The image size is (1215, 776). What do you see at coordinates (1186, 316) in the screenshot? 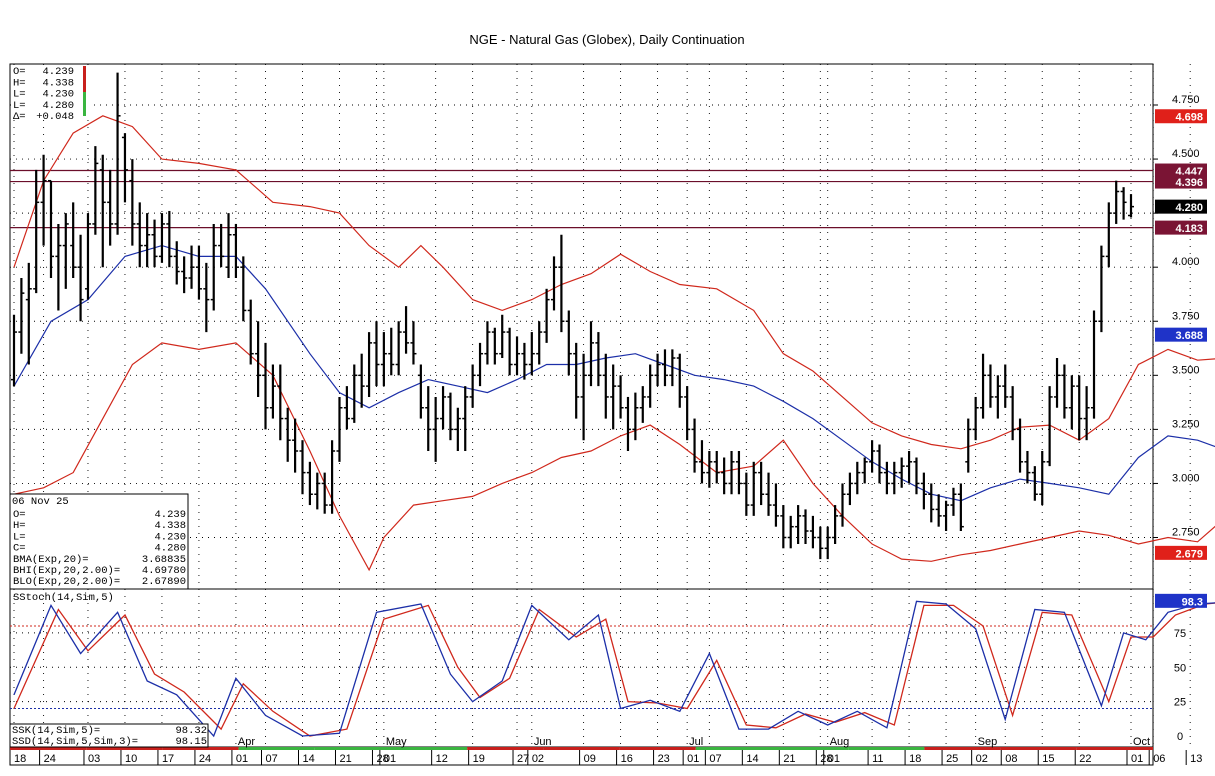
I see `price-tick-label: 3.750` at bounding box center [1186, 316].